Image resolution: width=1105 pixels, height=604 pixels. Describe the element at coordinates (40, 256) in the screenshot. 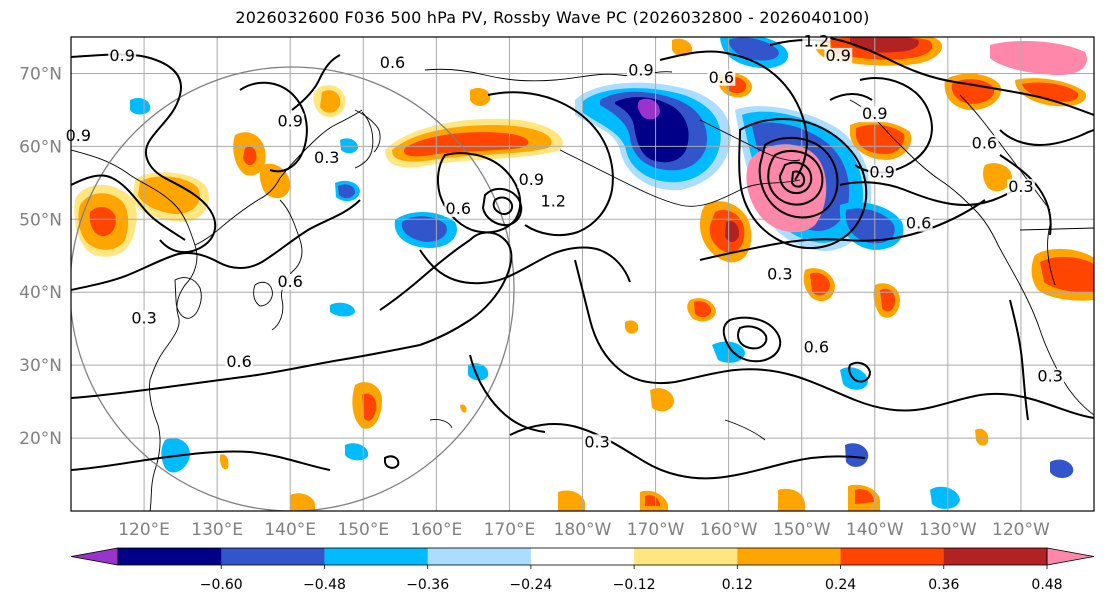

I see `latitude-labels: 20°N 30°N 40°N 50°N 60°N 70°N` at that location.